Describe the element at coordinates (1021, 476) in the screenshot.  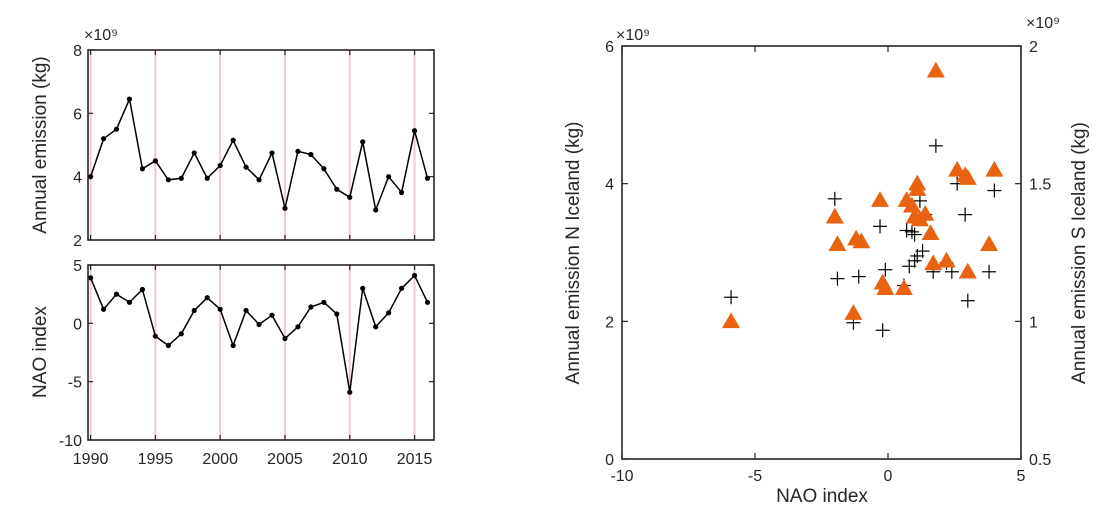
I see `x-tick-label: 5` at that location.